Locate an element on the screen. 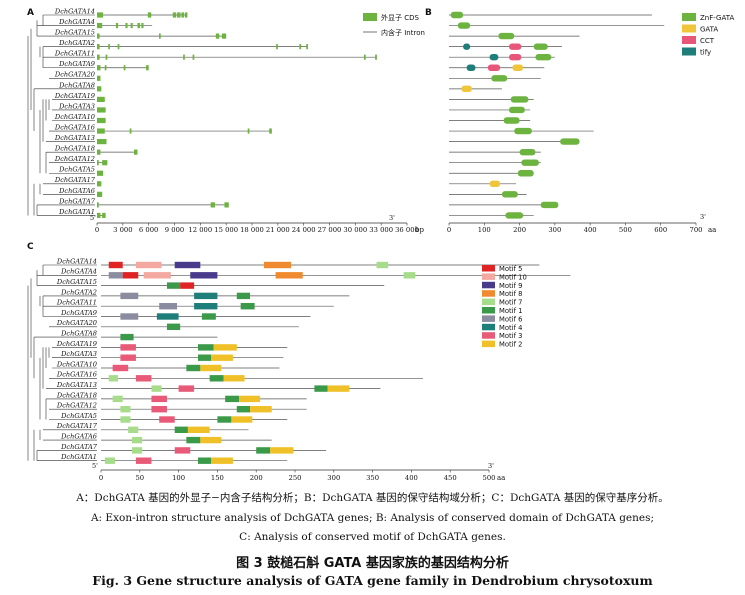 The width and height of the screenshot is (745, 595). tick-label: 3 000 is located at coordinates (122, 230).